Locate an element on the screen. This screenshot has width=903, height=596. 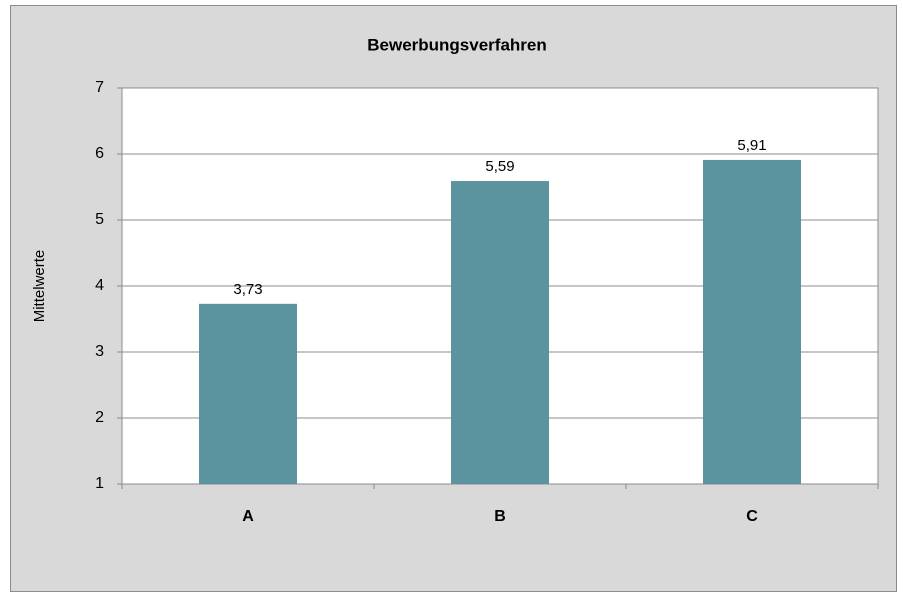
y-tick-label: 7 is located at coordinates (99, 87).